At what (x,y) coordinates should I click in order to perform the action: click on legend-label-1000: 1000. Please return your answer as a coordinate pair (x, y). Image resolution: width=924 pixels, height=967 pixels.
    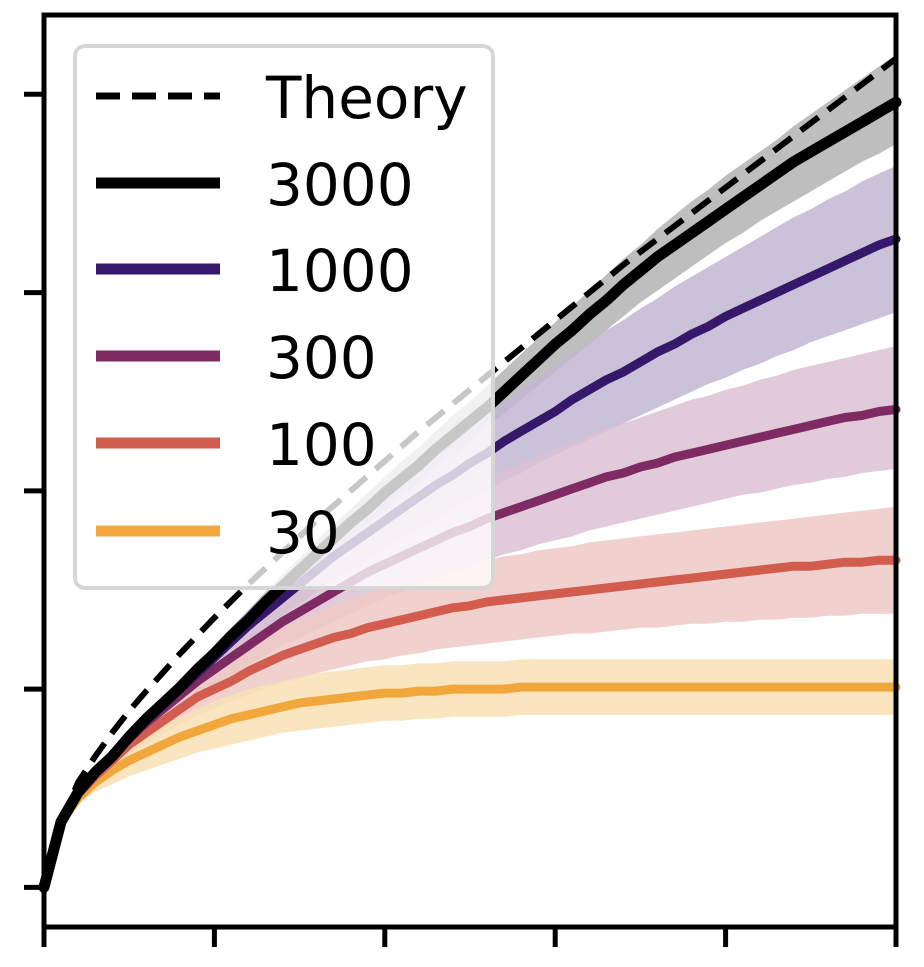
    Looking at the image, I should click on (340, 271).